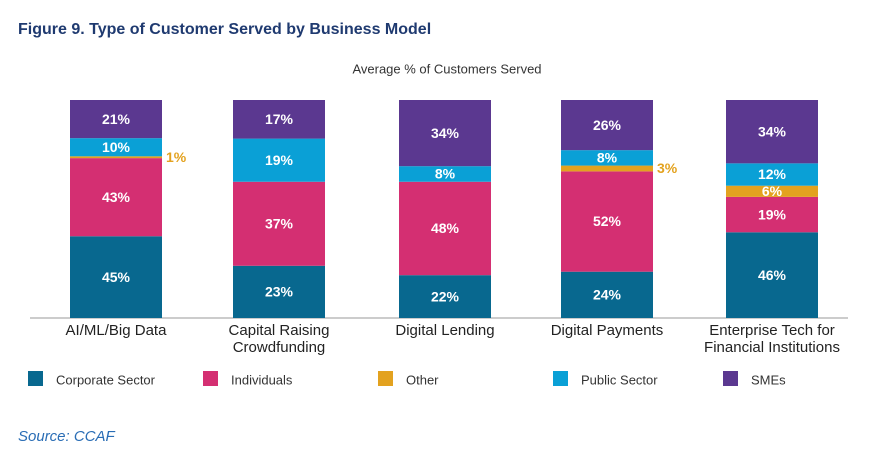  I want to click on data-label: 22%, so click(445, 296).